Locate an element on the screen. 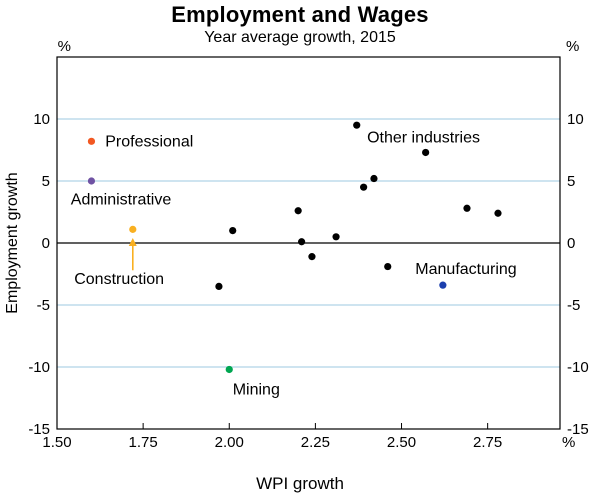  y-tick-label-right: 0 is located at coordinates (571, 243).